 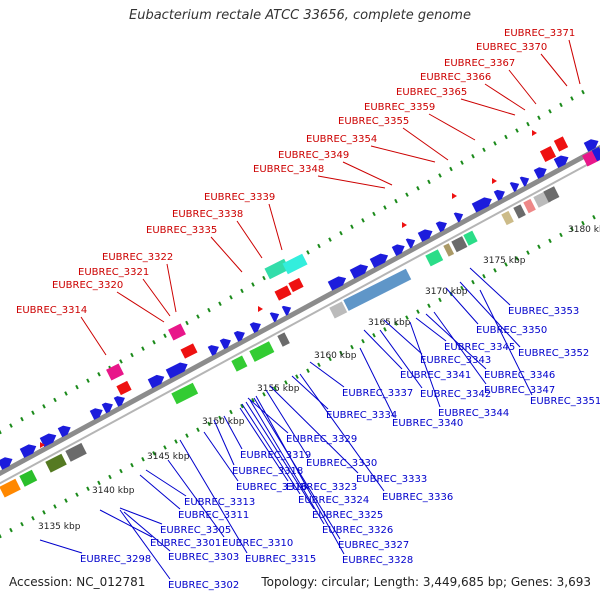 I want to click on gene-label-bottom: EUBREC_3337, so click(x=377, y=393).